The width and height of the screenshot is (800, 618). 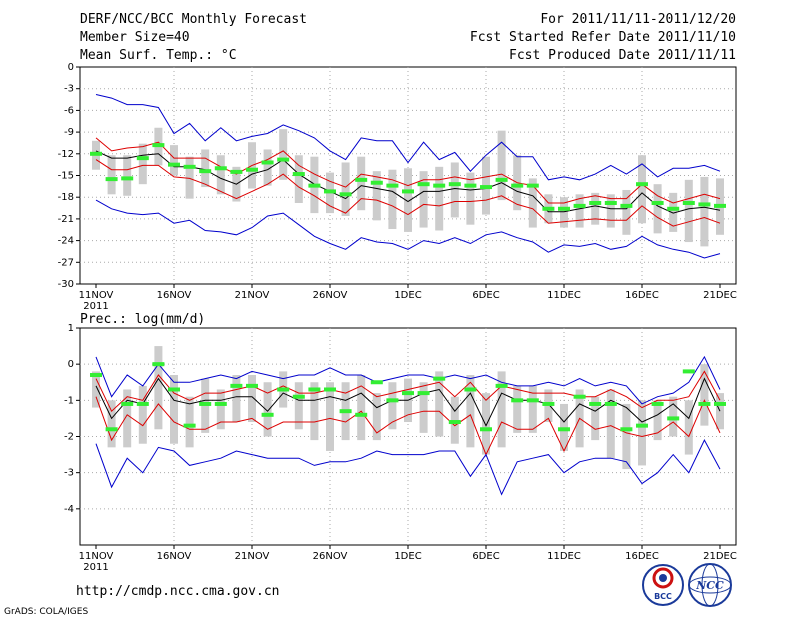 What do you see at coordinates (96, 295) in the screenshot?
I see `temp-x-tick-label: 11NOV` at bounding box center [96, 295].